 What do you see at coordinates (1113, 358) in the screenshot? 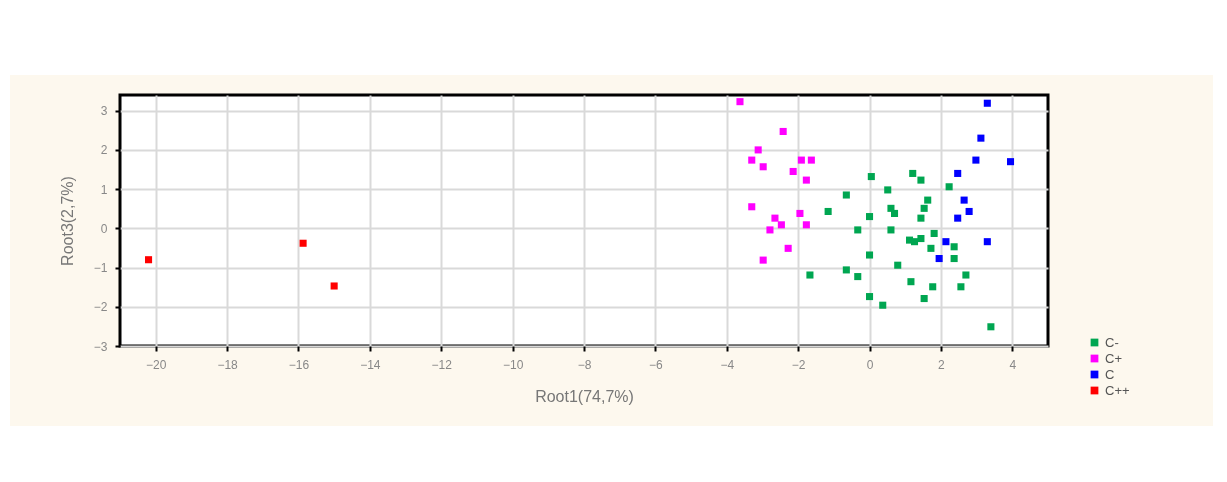
I see `legend-label: C+` at bounding box center [1113, 358].